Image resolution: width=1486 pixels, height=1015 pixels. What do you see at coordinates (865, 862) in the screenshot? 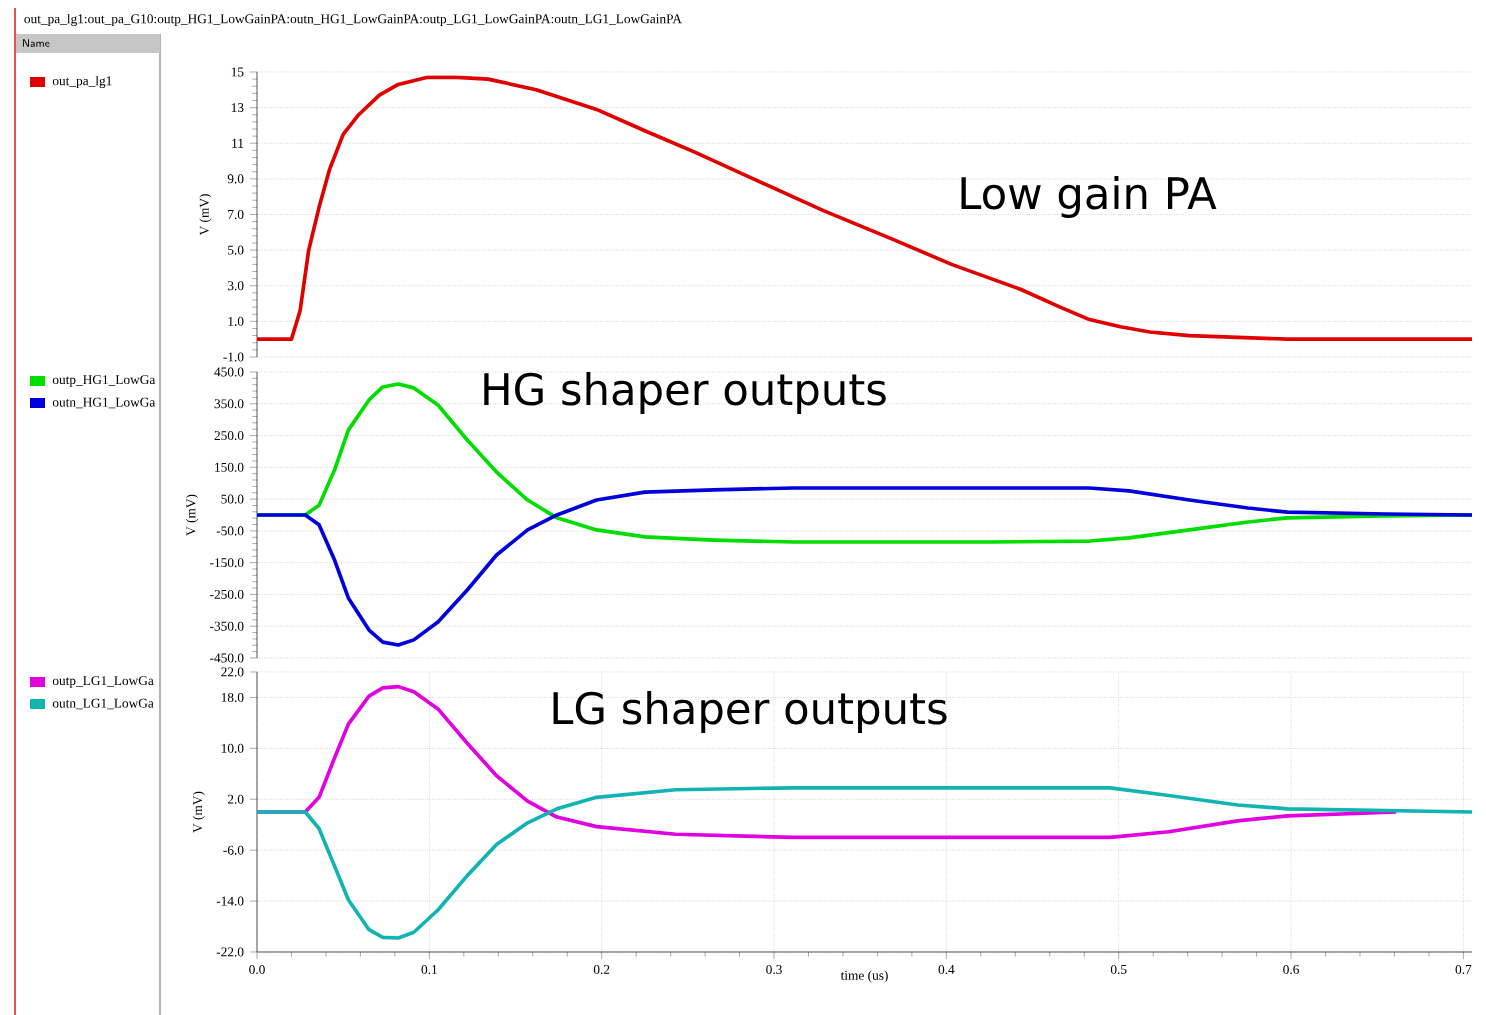
I see `line-series` at bounding box center [865, 862].